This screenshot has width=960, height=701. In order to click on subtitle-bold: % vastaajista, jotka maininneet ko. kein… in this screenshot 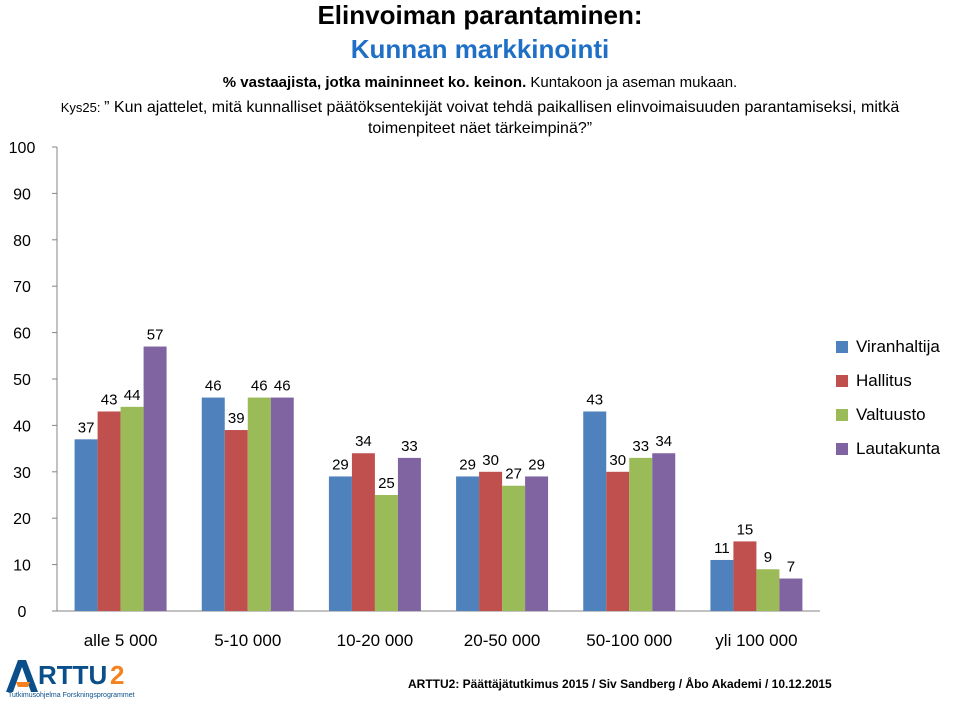, I will do `click(374, 82)`.